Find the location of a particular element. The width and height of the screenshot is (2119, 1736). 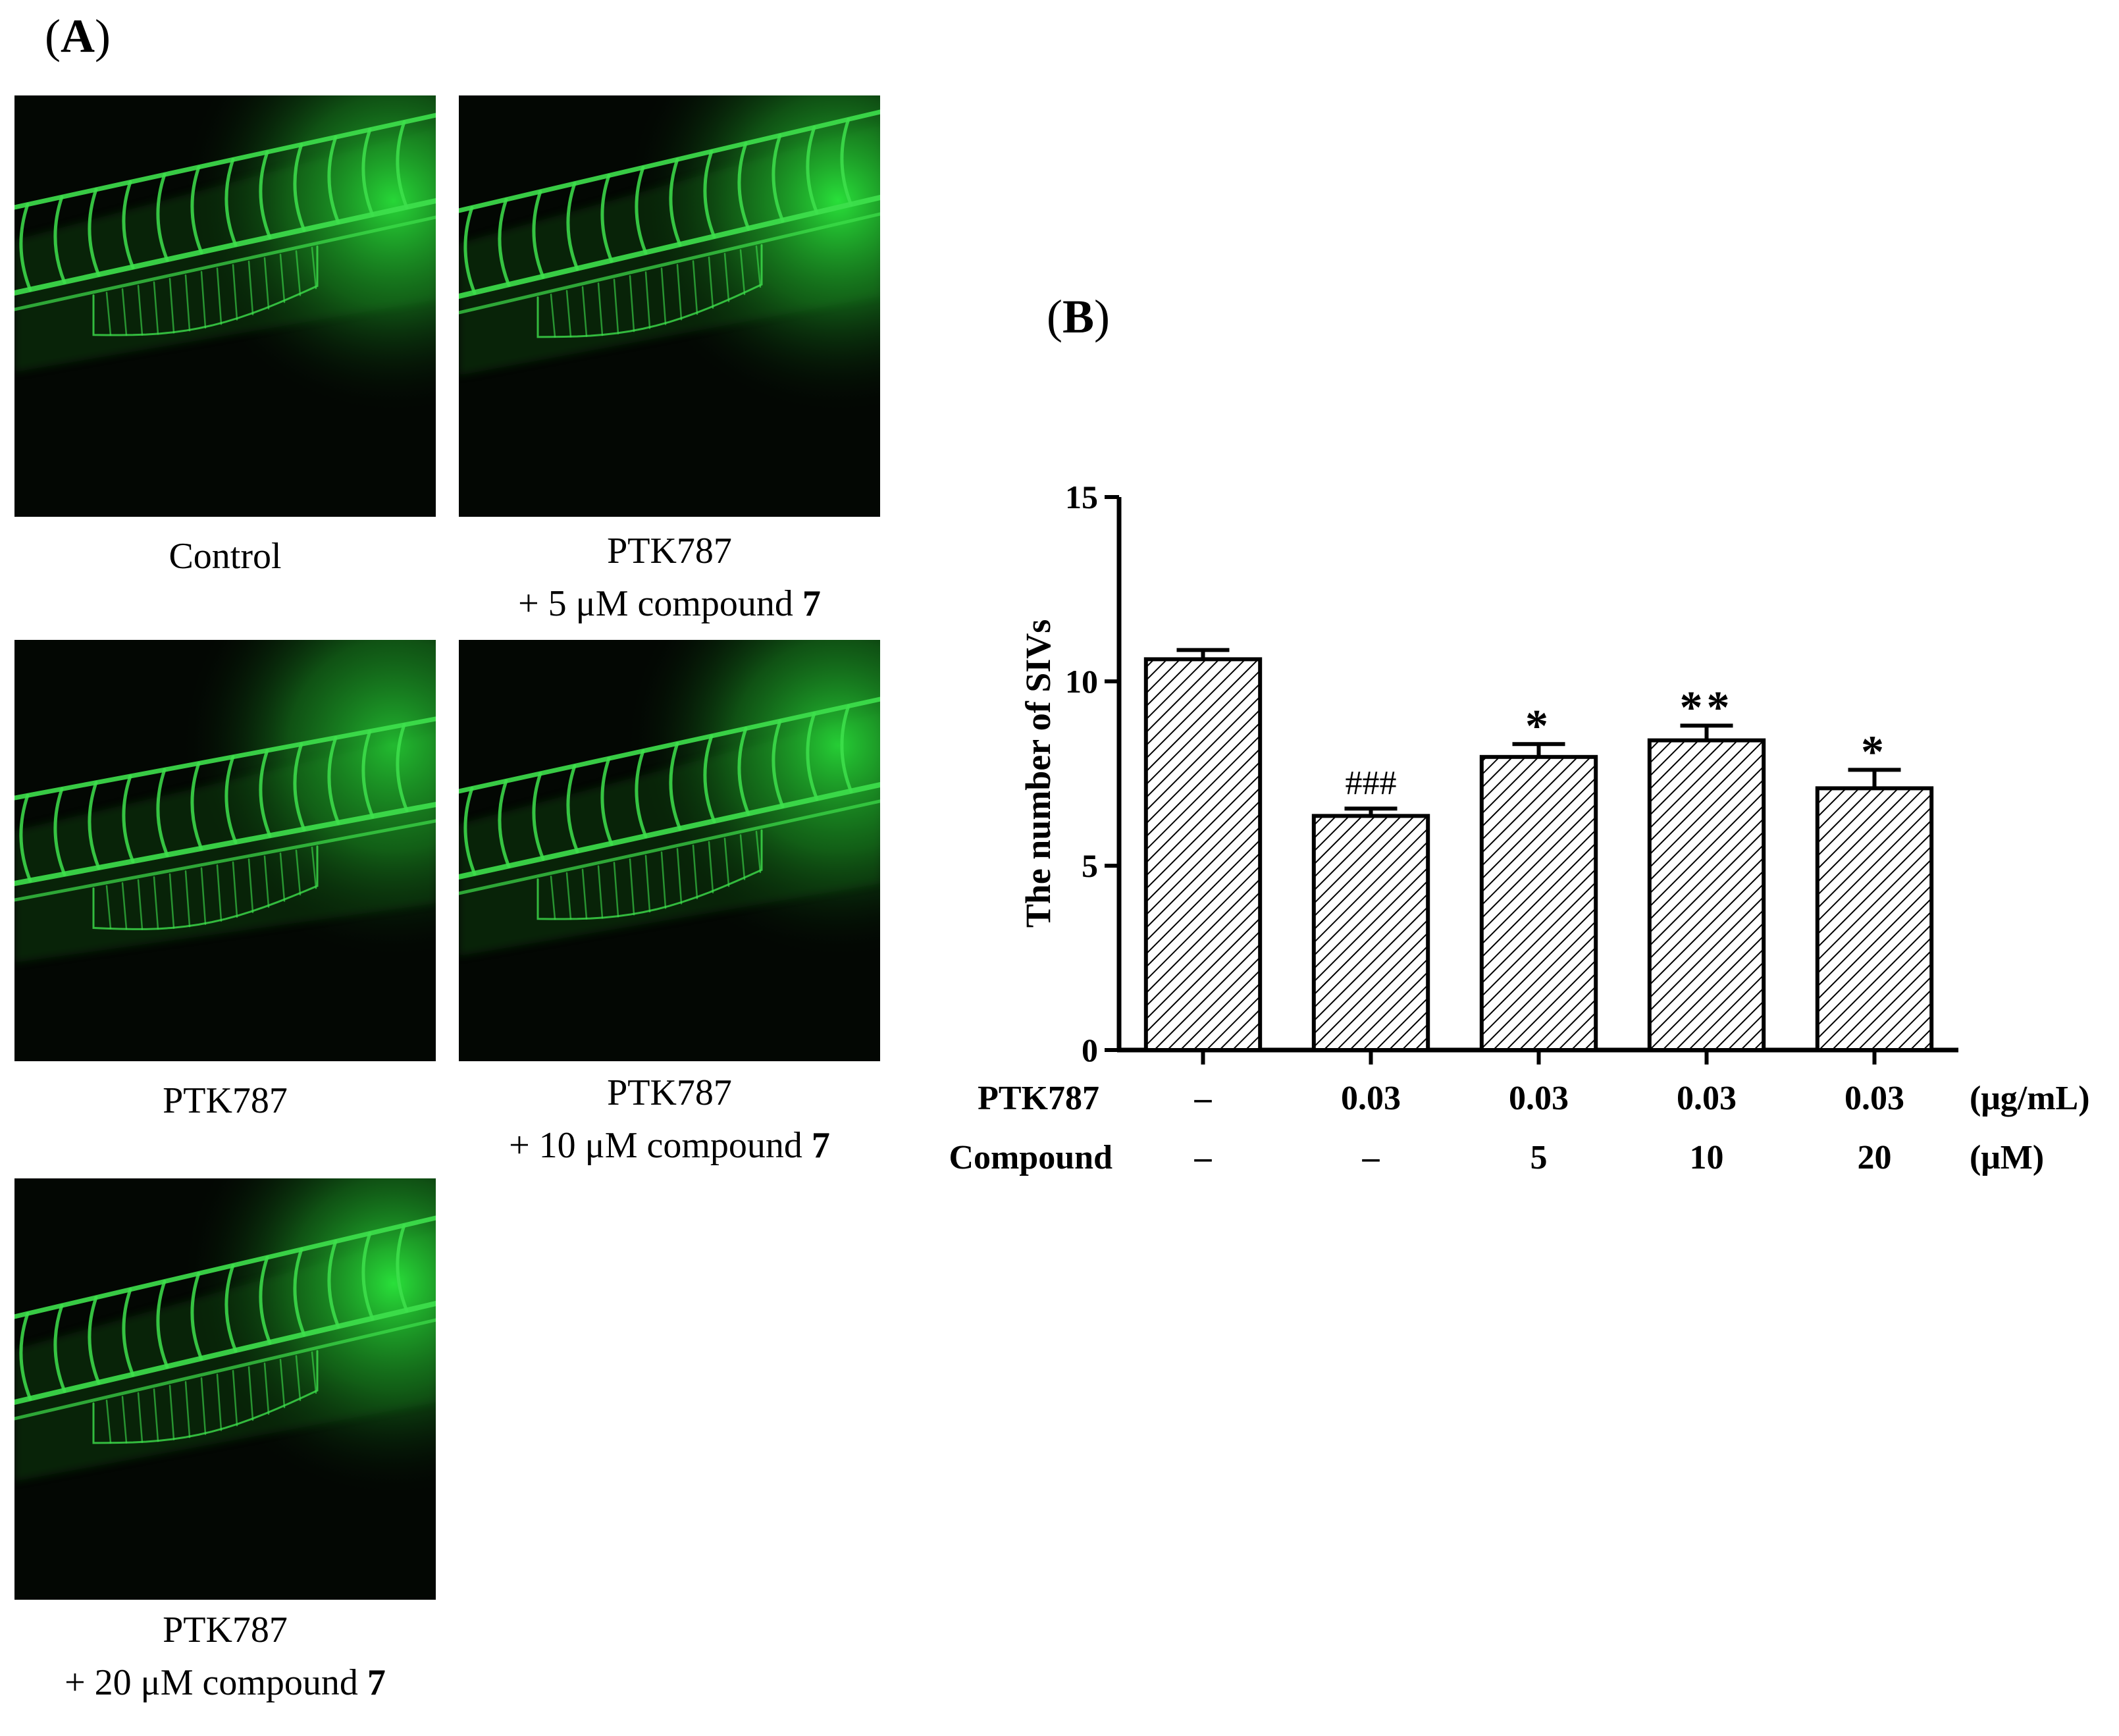

row-label: PTK787 is located at coordinates (1038, 1098).